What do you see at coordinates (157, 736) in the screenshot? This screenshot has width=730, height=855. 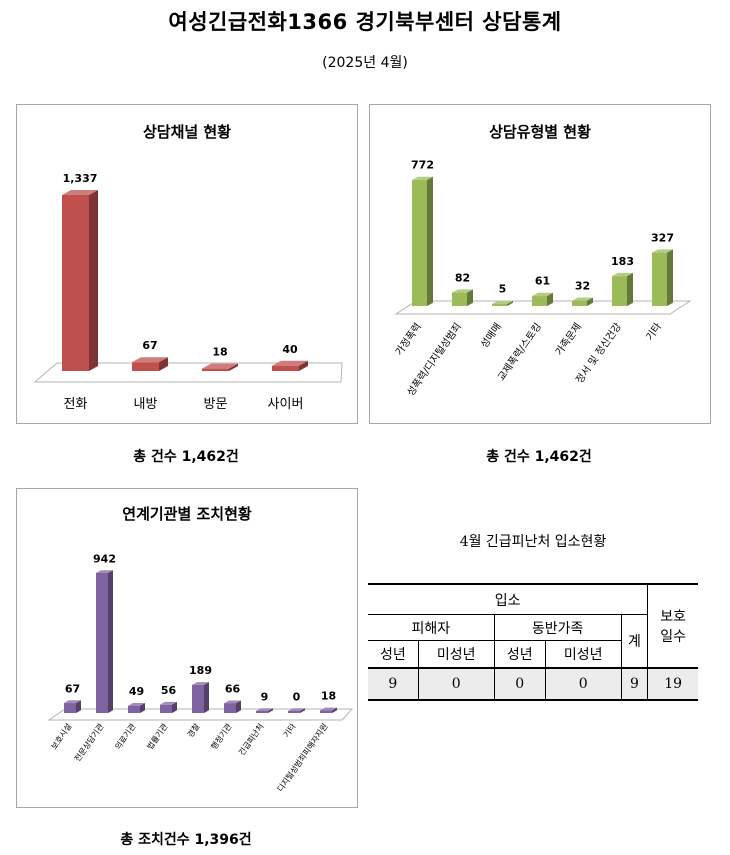 I see `category-label: 법률기관` at bounding box center [157, 736].